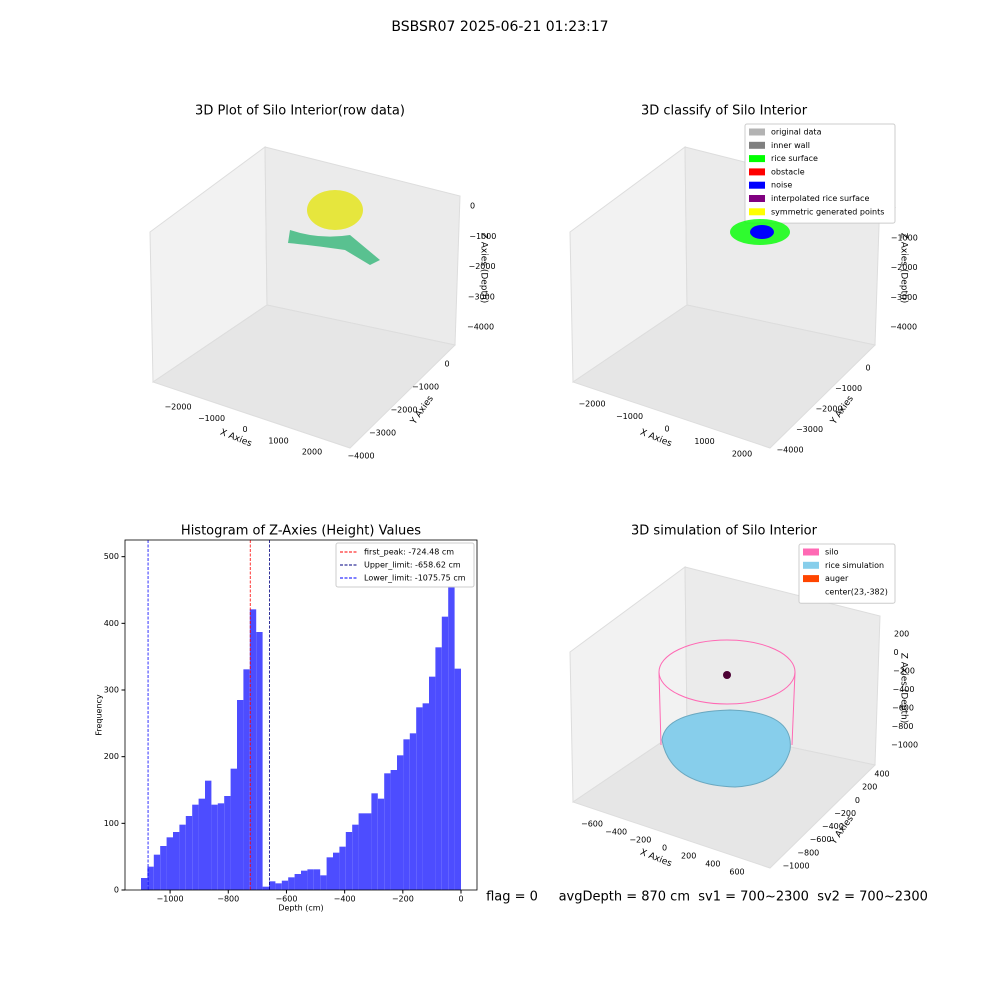 The height and width of the screenshot is (1000, 1000). What do you see at coordinates (827, 211) in the screenshot?
I see `legend-label: symmetric generated points` at bounding box center [827, 211].